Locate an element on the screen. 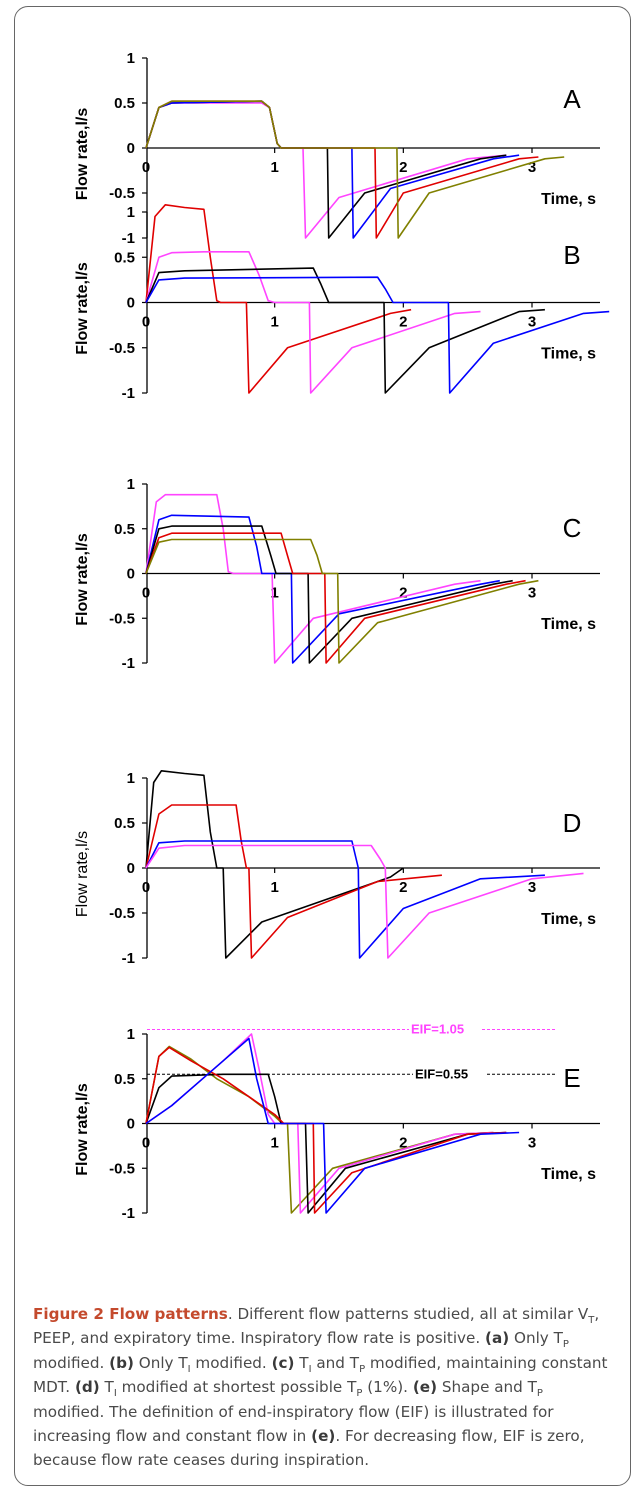  y-axis-label-e: Flow rate,l/s is located at coordinates (82, 1129).